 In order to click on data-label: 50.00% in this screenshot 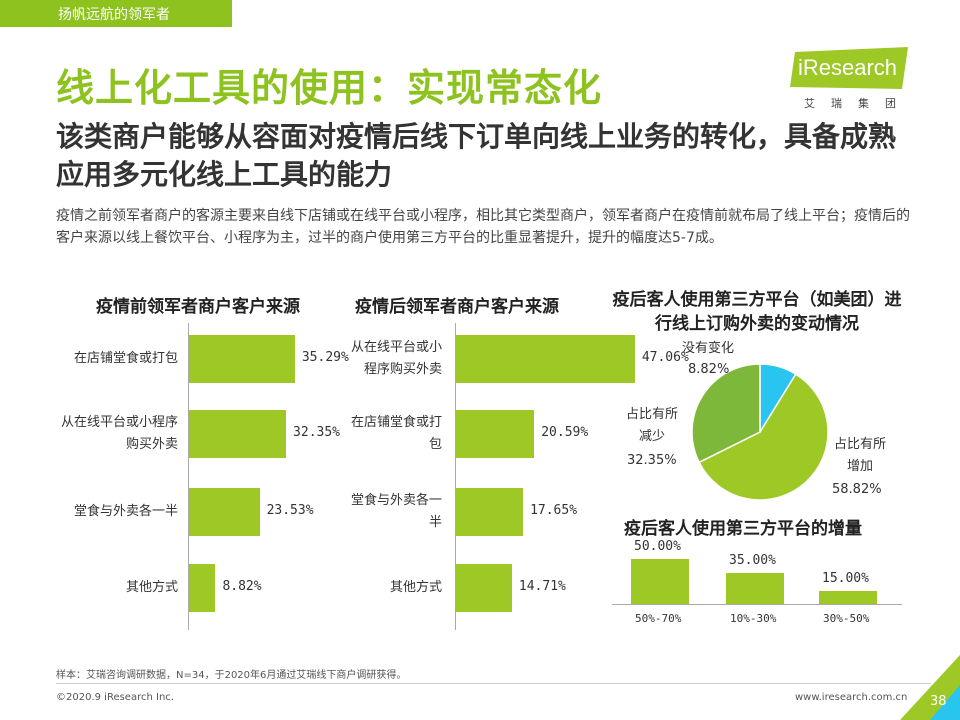, I will do `click(657, 546)`.